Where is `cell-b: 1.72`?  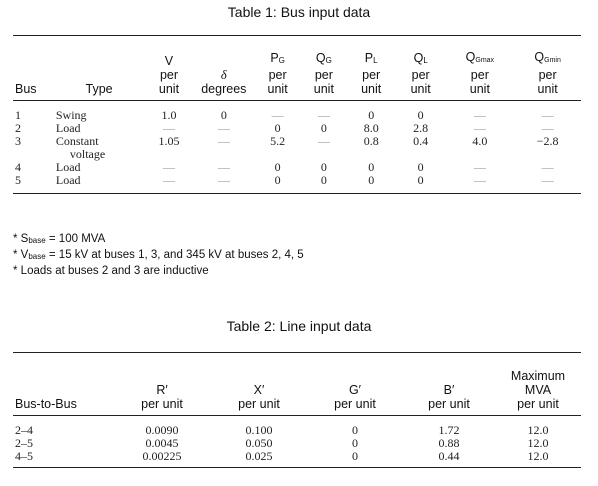 cell-b: 1.72 is located at coordinates (449, 430).